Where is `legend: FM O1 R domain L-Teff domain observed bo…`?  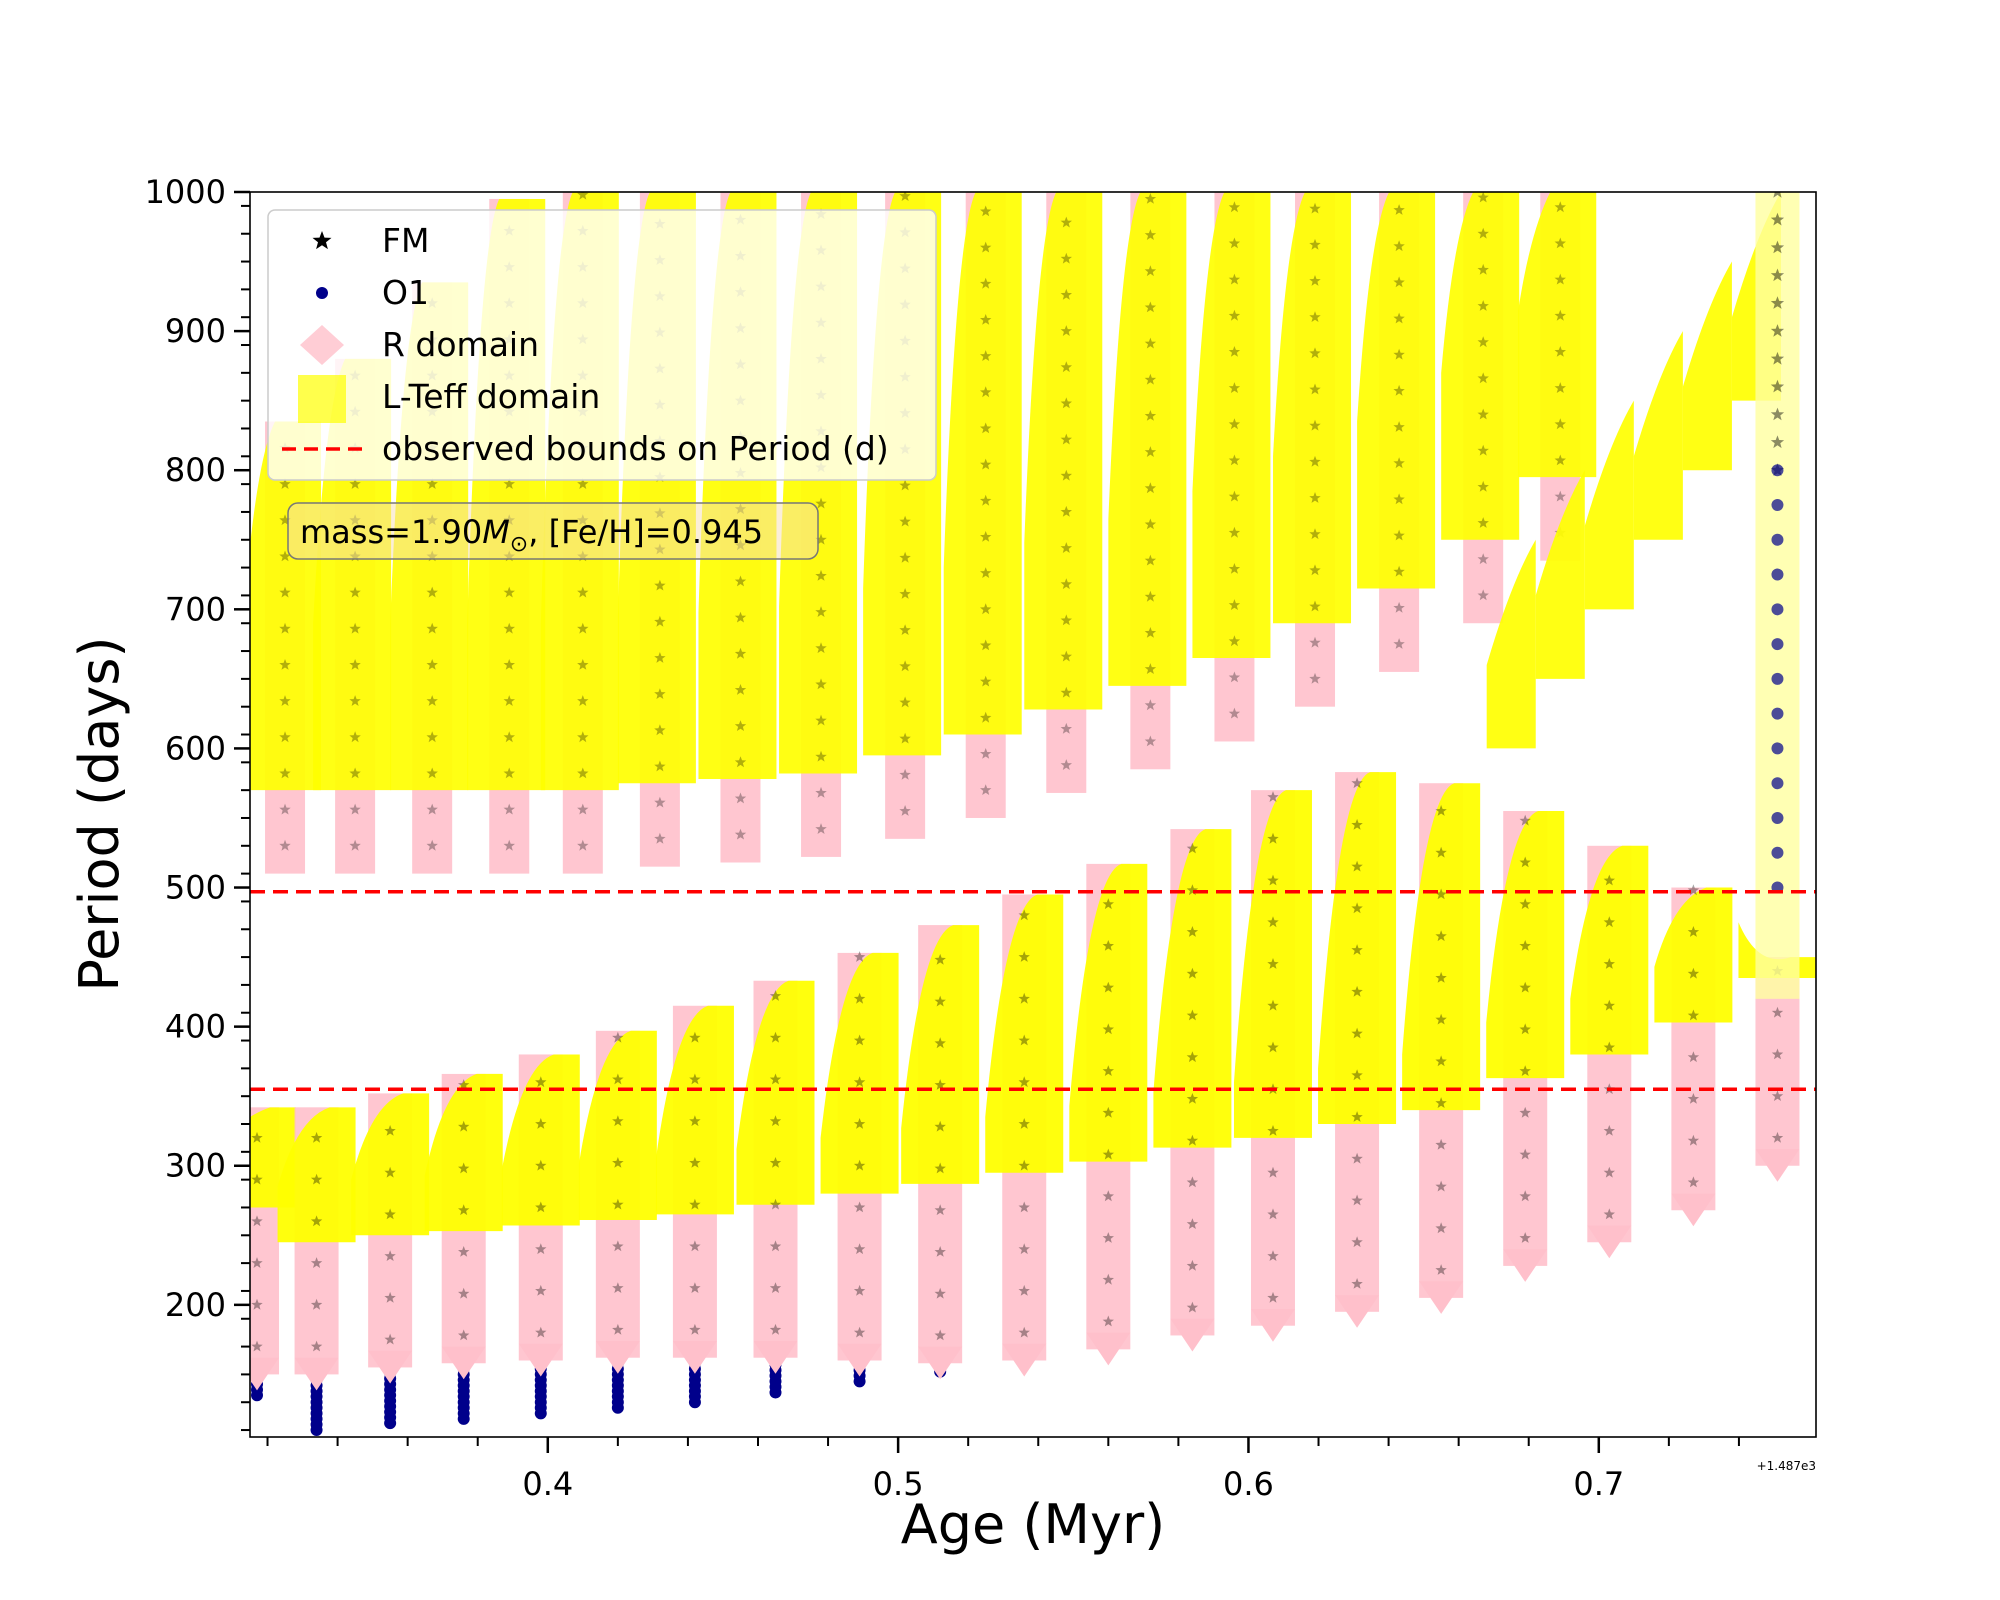
legend: FM O1 R domain L-Teff domain observed bo… is located at coordinates (602, 345).